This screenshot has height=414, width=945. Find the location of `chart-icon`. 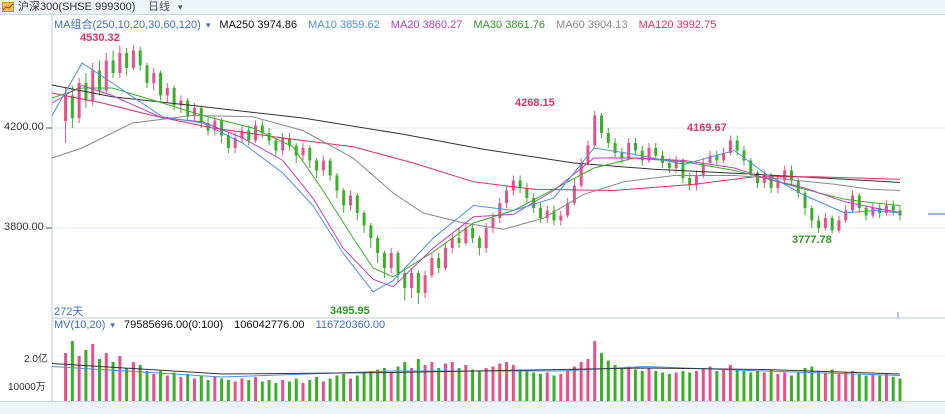

chart-icon is located at coordinates (8, 7).